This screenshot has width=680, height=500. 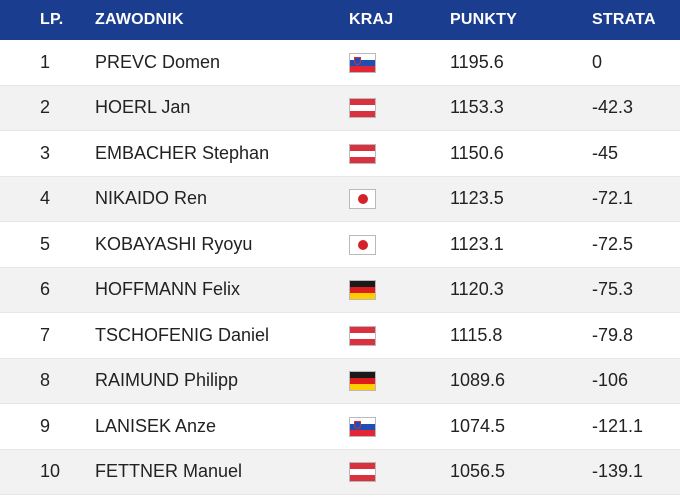 What do you see at coordinates (45, 425) in the screenshot?
I see `rank-cell: 9` at bounding box center [45, 425].